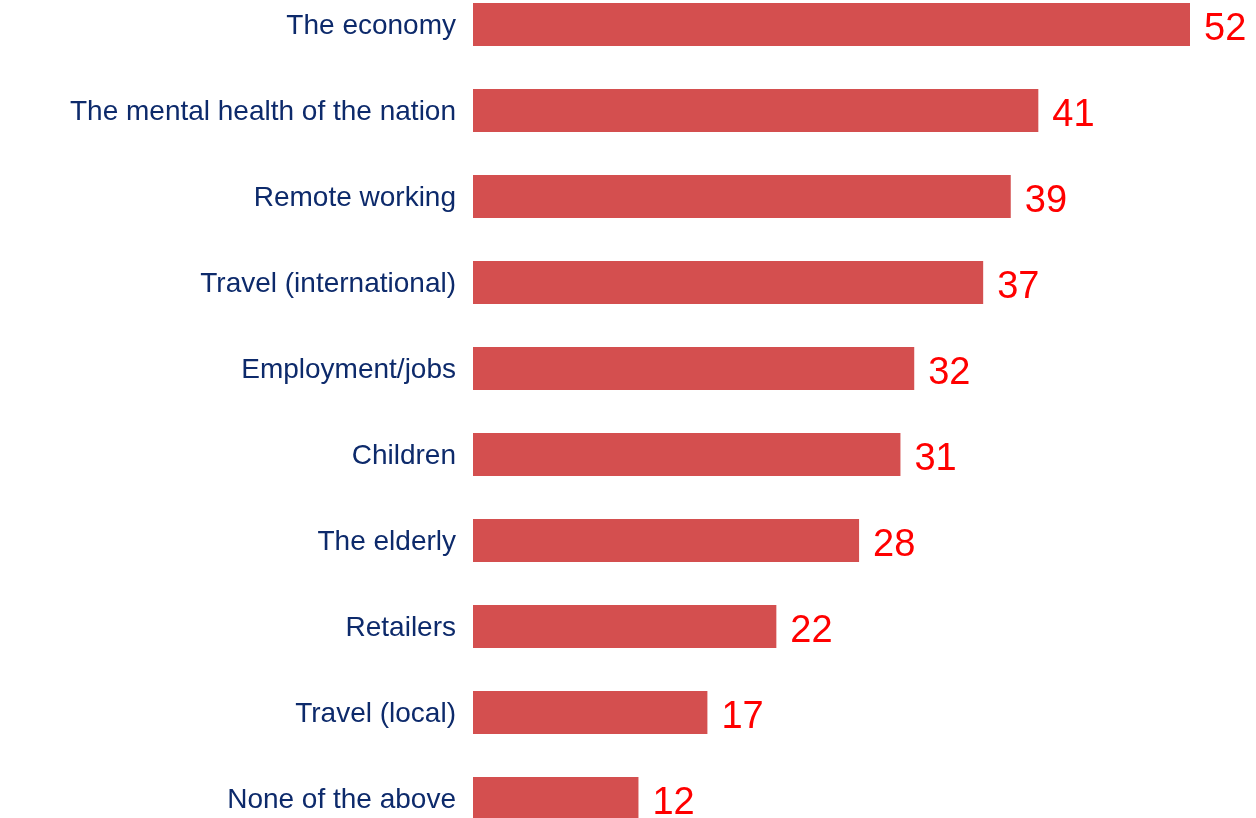 This screenshot has height=818, width=1256. What do you see at coordinates (371, 24) in the screenshot?
I see `y-tick-label: The economy` at bounding box center [371, 24].